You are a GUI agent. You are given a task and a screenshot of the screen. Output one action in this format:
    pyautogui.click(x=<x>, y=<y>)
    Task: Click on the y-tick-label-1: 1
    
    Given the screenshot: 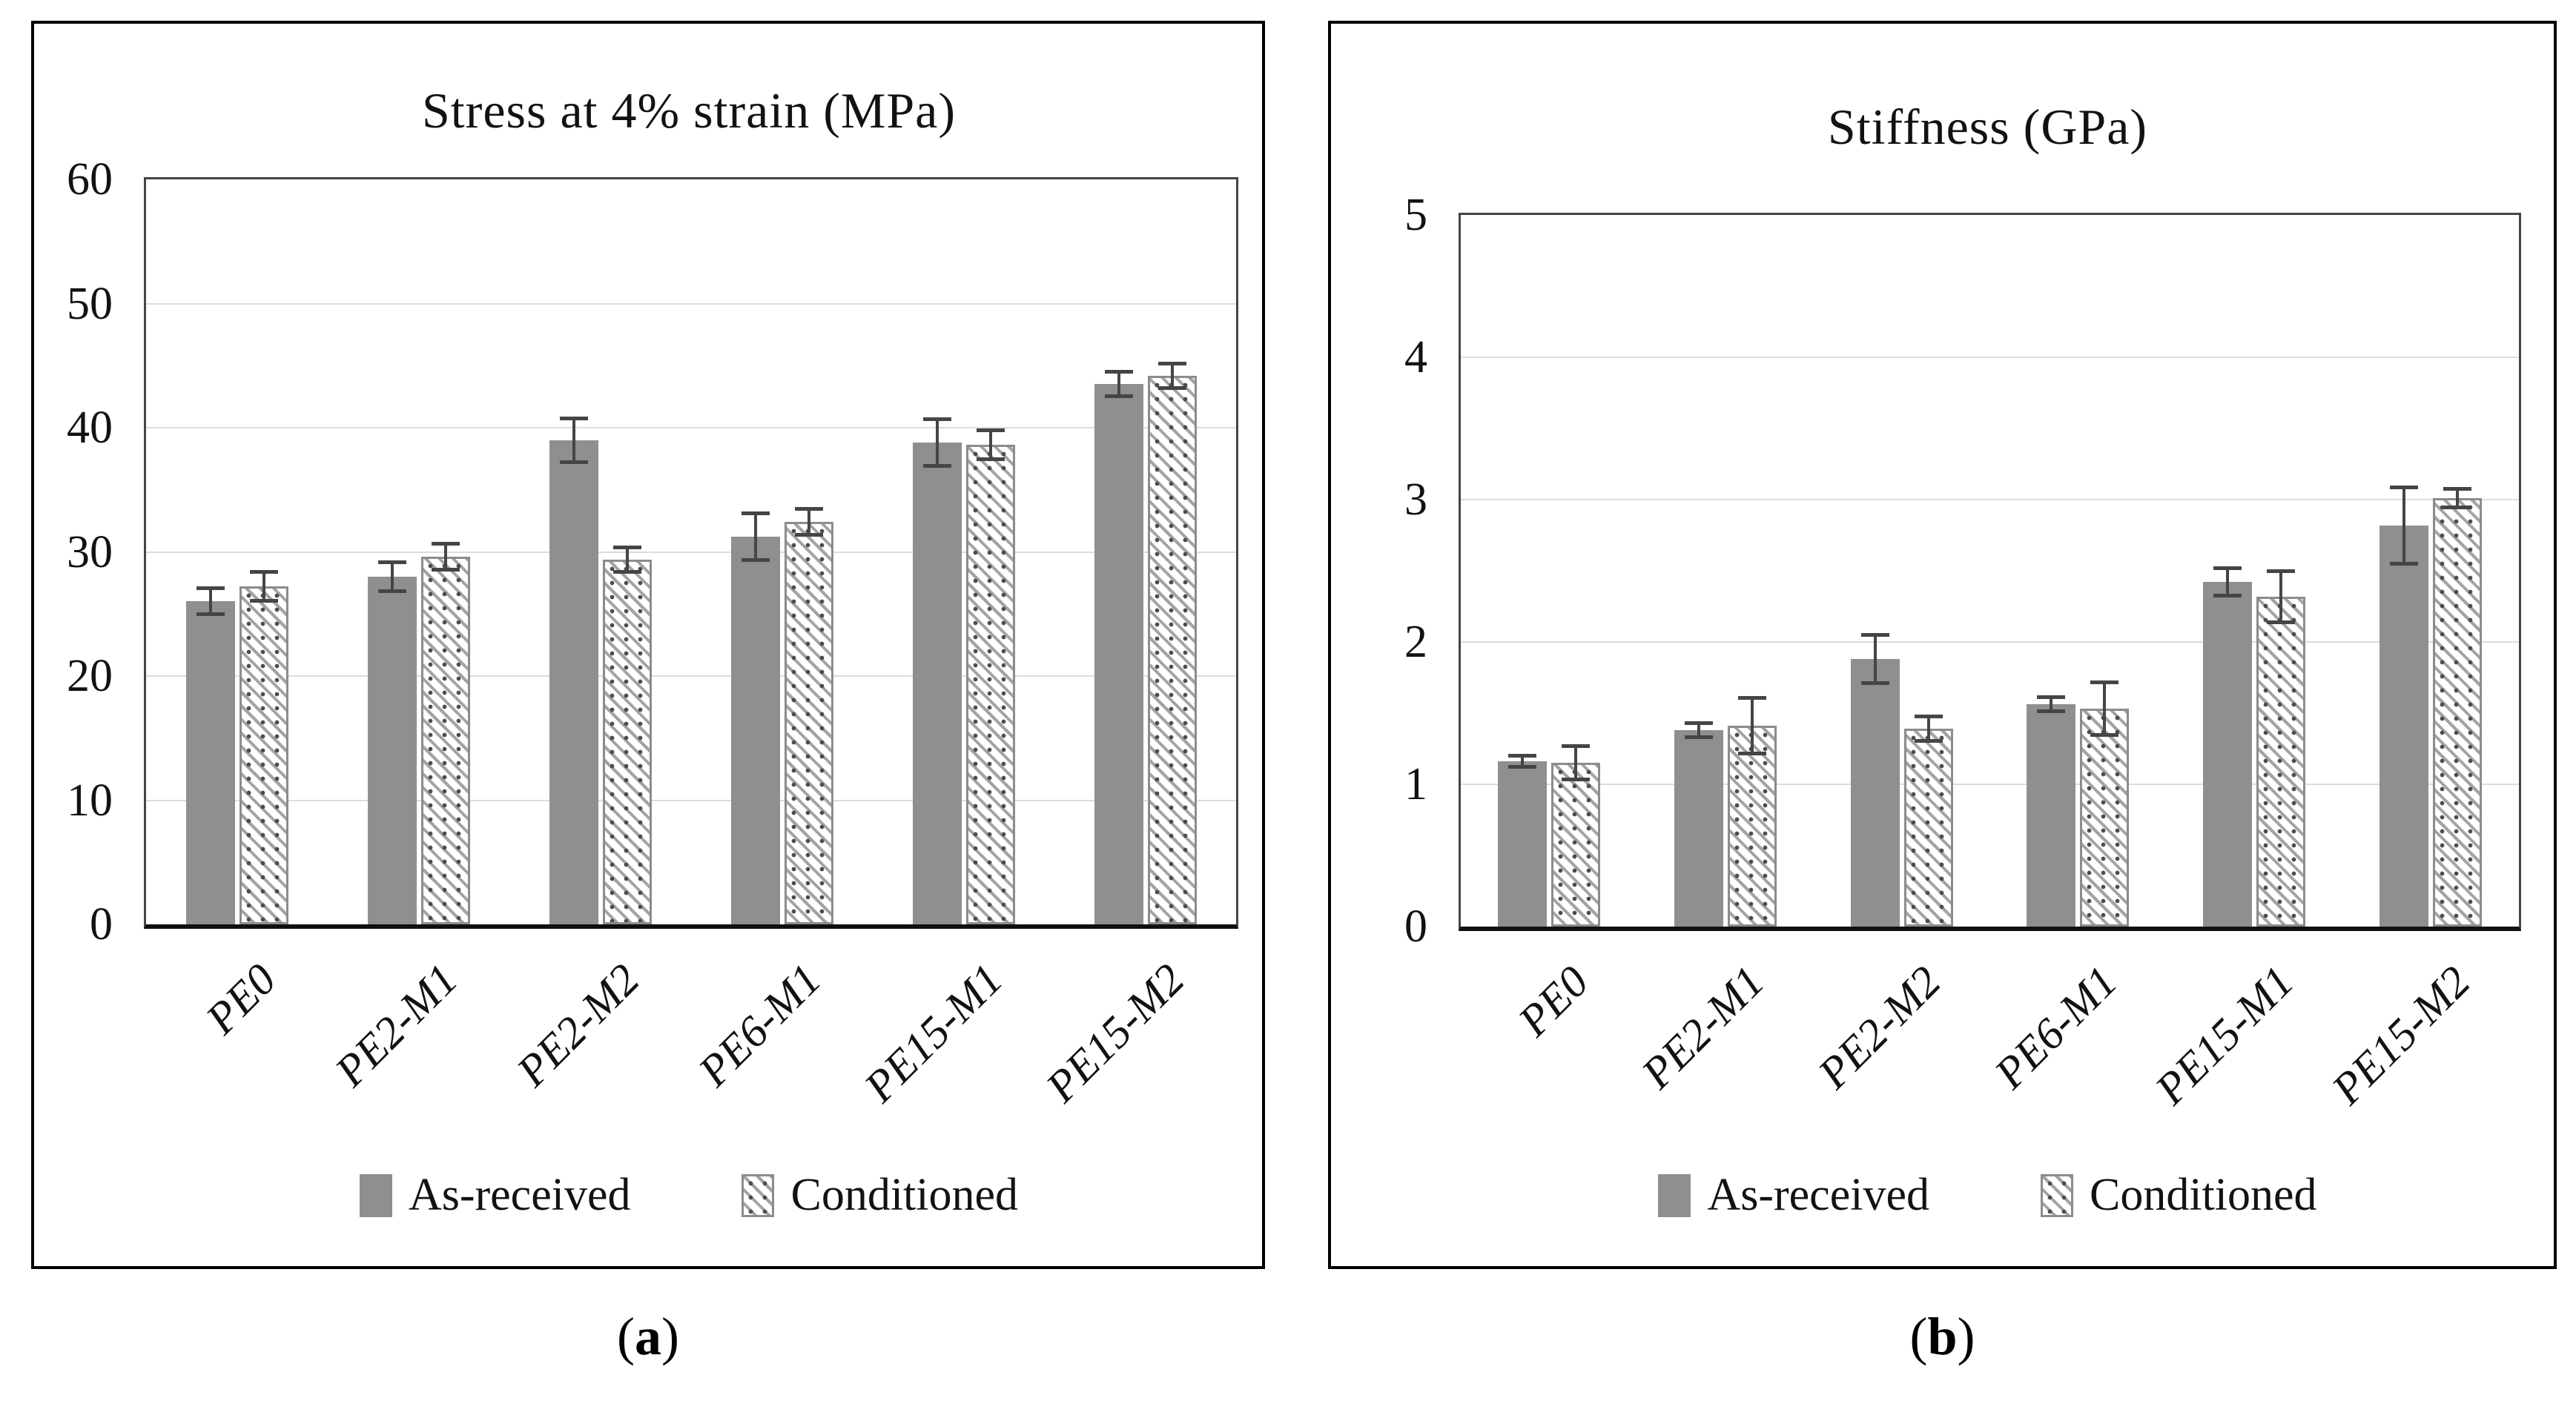 What is the action you would take?
    pyautogui.click(x=1415, y=784)
    